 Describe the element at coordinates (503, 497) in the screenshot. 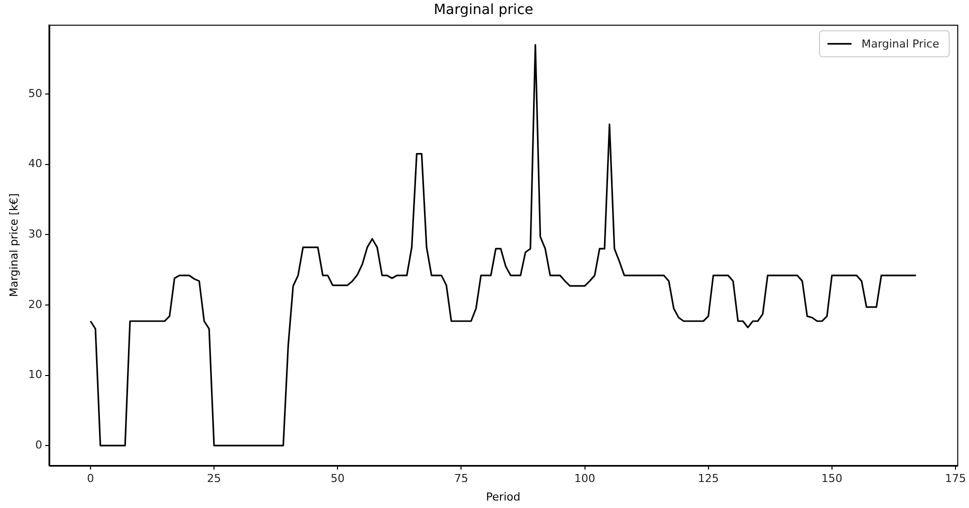

I see `x-axis-title: Period` at that location.